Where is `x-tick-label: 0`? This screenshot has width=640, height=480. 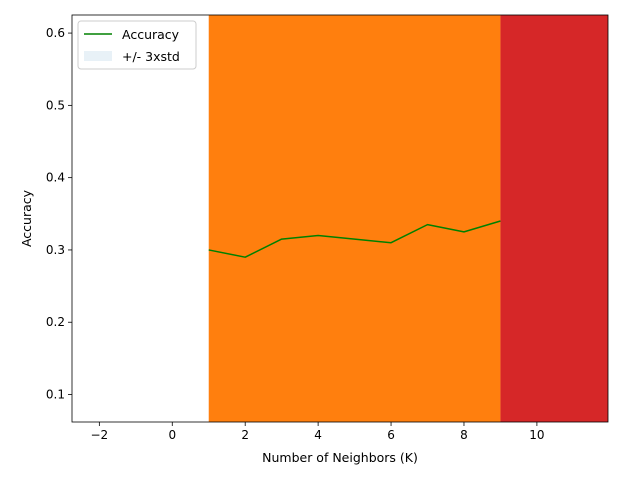 x-tick-label: 0 is located at coordinates (172, 435).